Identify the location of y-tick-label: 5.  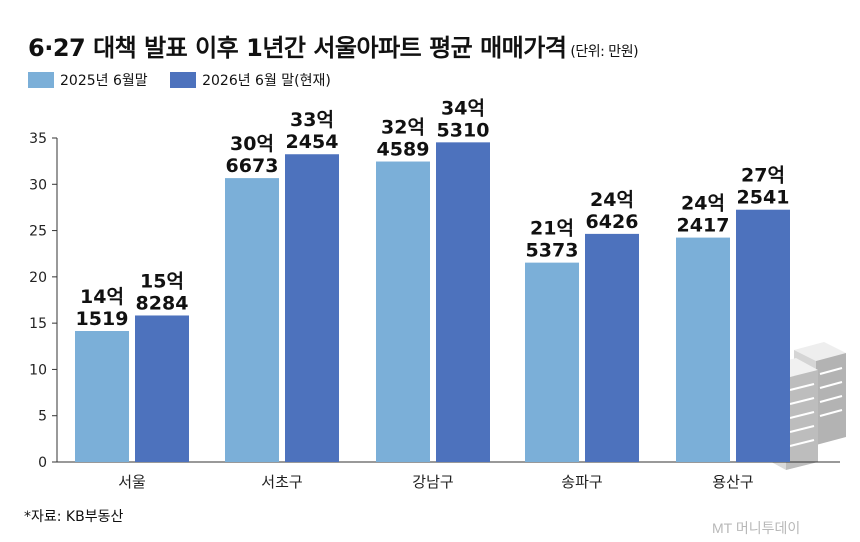
(42, 417).